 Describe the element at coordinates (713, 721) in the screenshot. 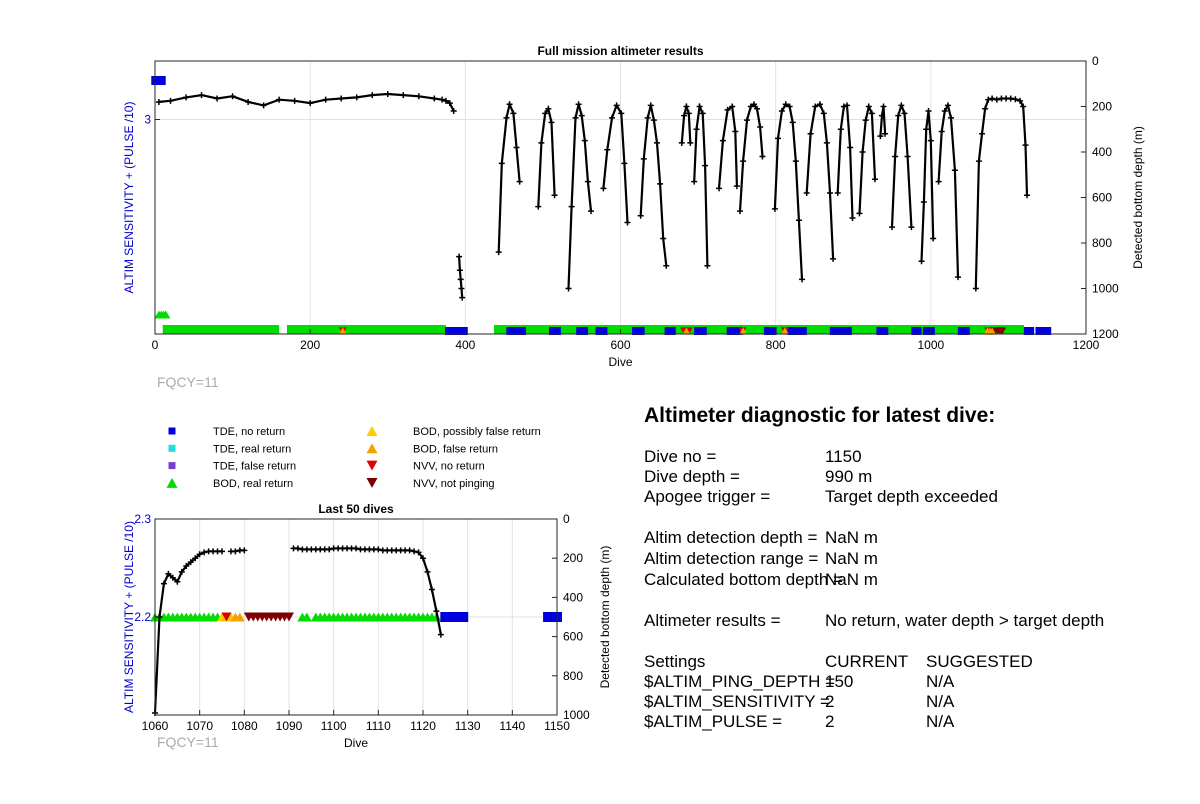

I see `setting-name: $ALTIM_PULSE =` at that location.